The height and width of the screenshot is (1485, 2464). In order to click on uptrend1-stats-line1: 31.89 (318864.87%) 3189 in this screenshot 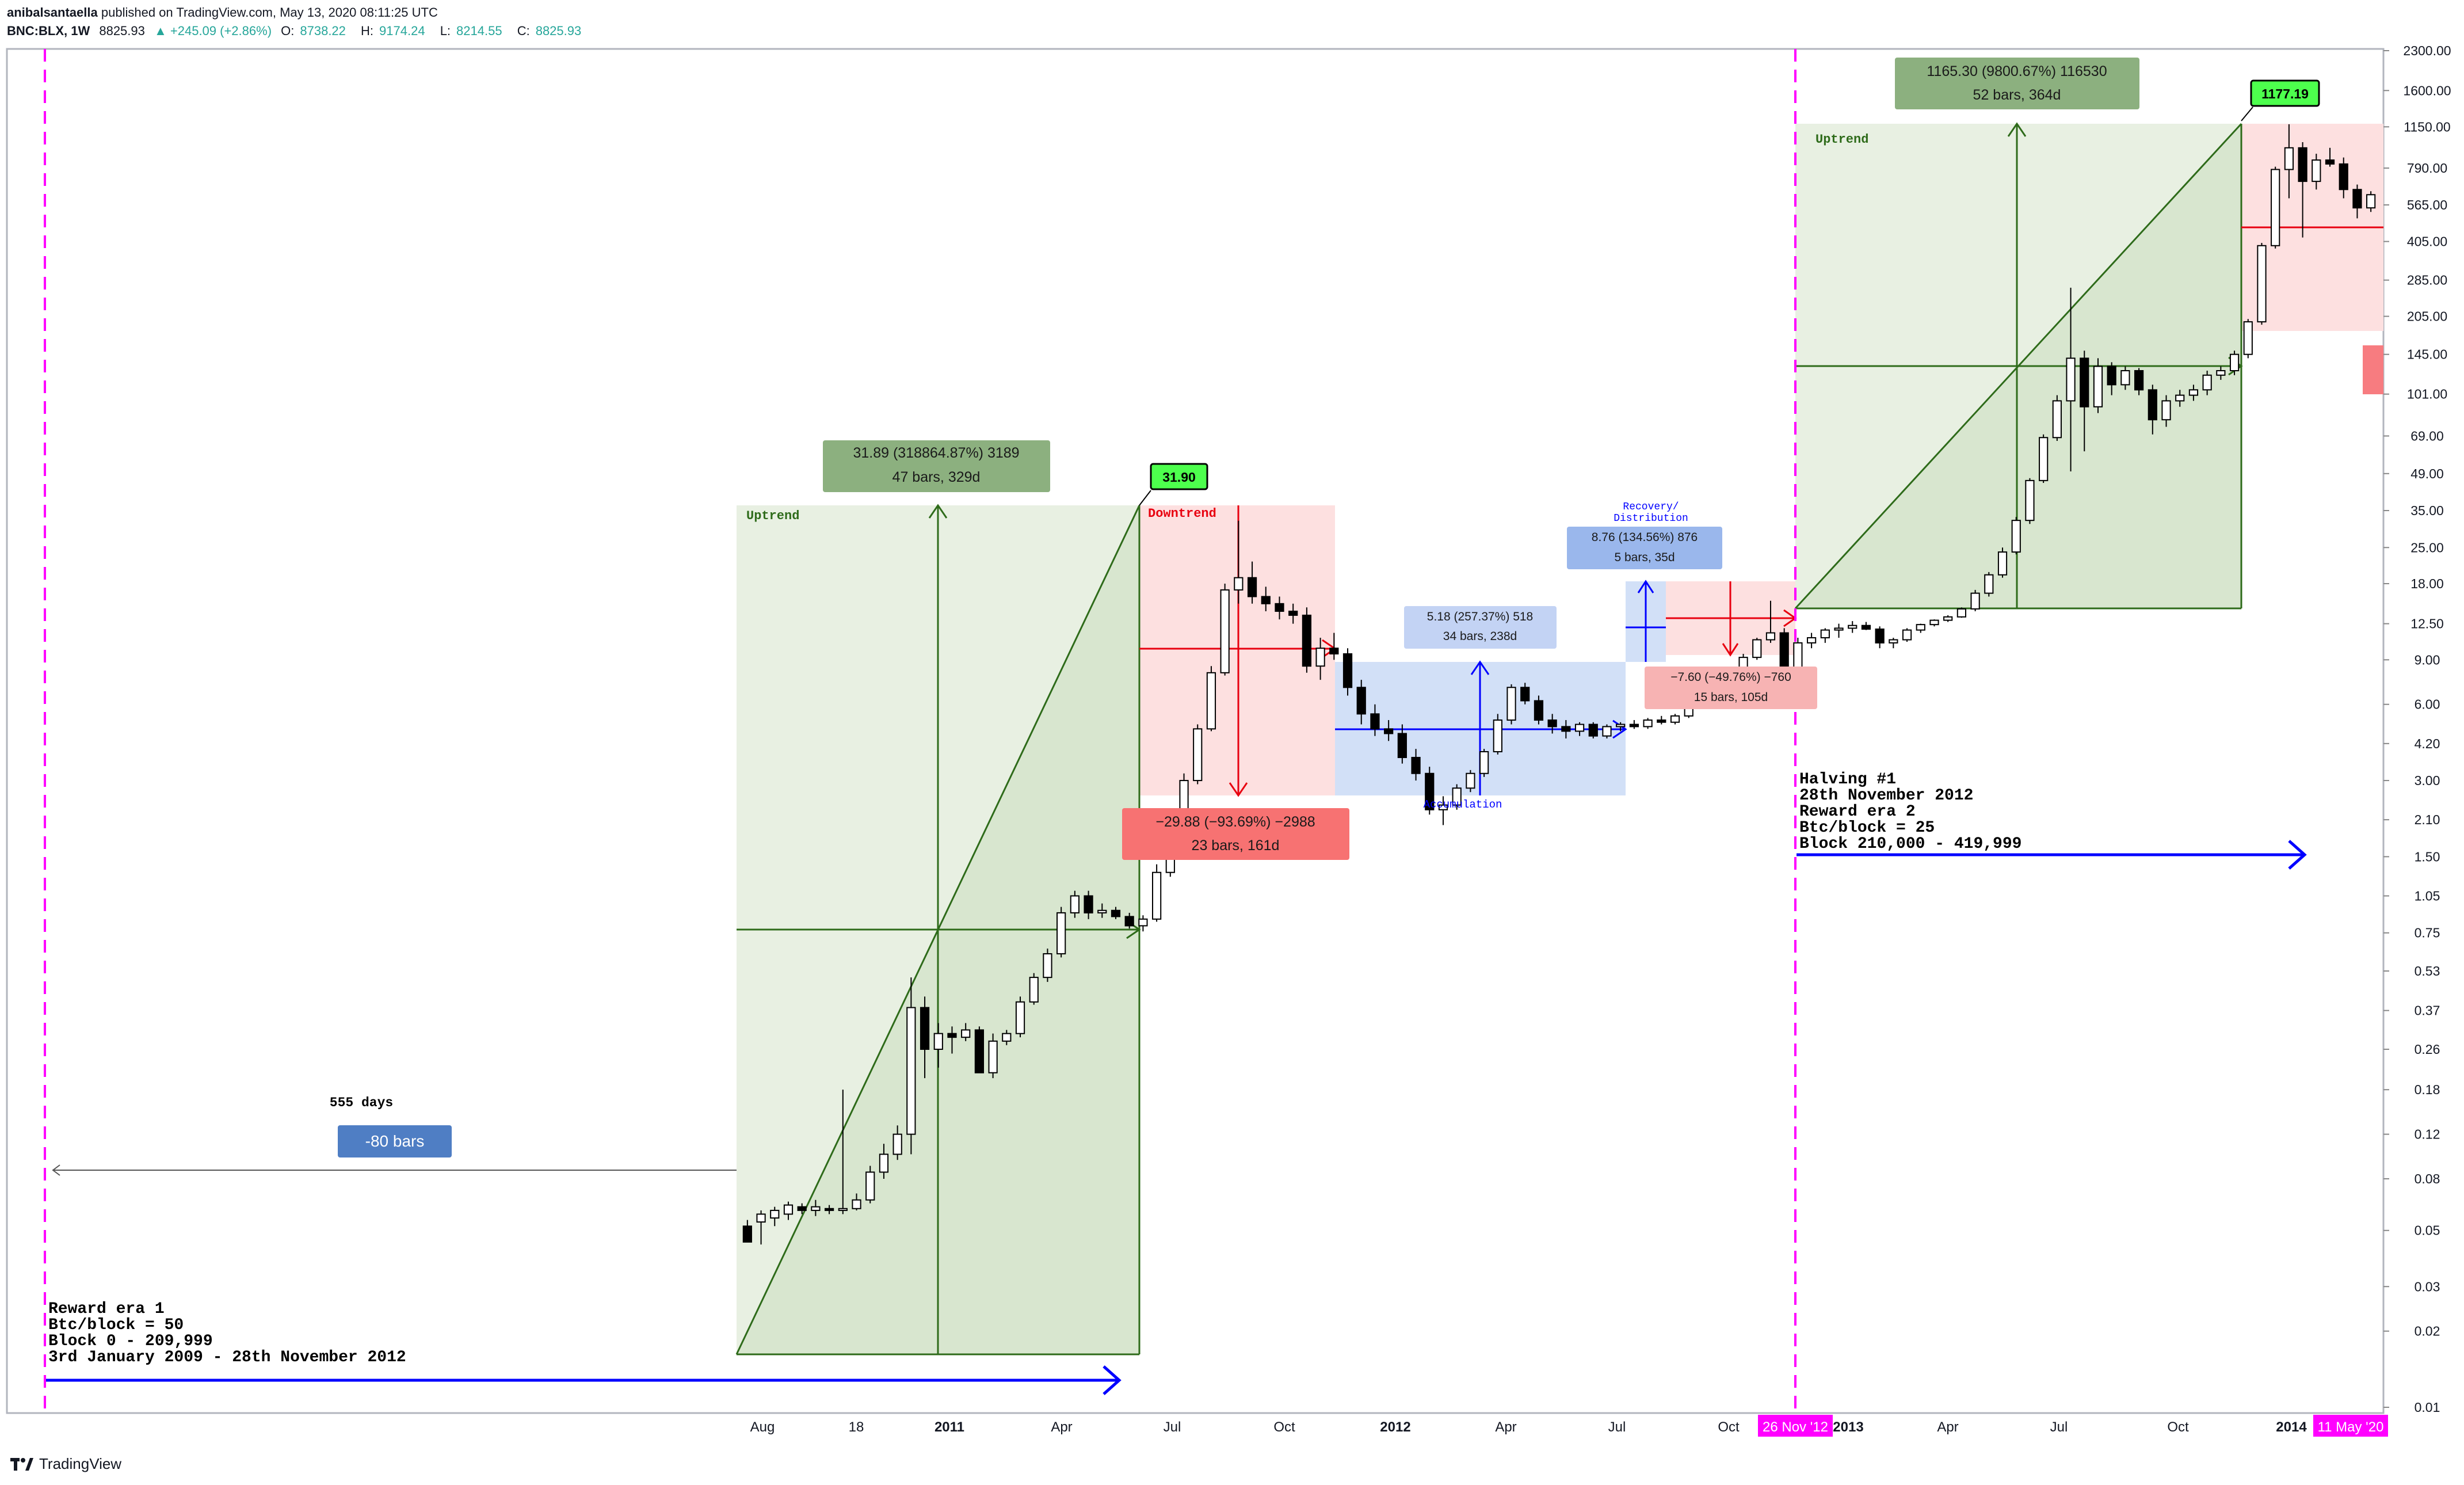, I will do `click(936, 453)`.